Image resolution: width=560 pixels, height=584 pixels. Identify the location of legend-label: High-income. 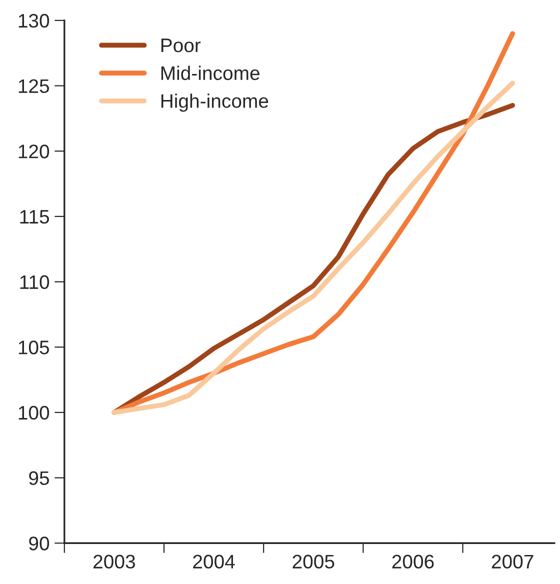
(214, 103).